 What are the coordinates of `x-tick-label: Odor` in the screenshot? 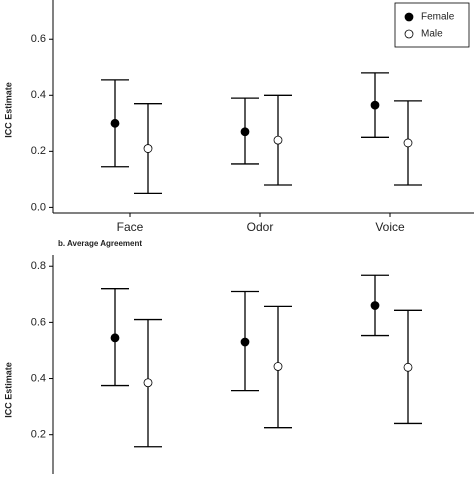 It's located at (260, 227).